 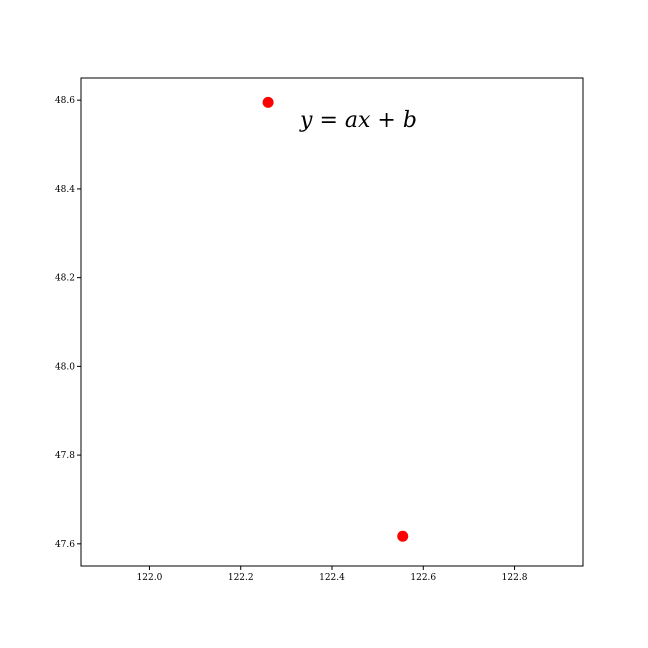 I want to click on y-tick-label: 47.6, so click(x=65, y=545).